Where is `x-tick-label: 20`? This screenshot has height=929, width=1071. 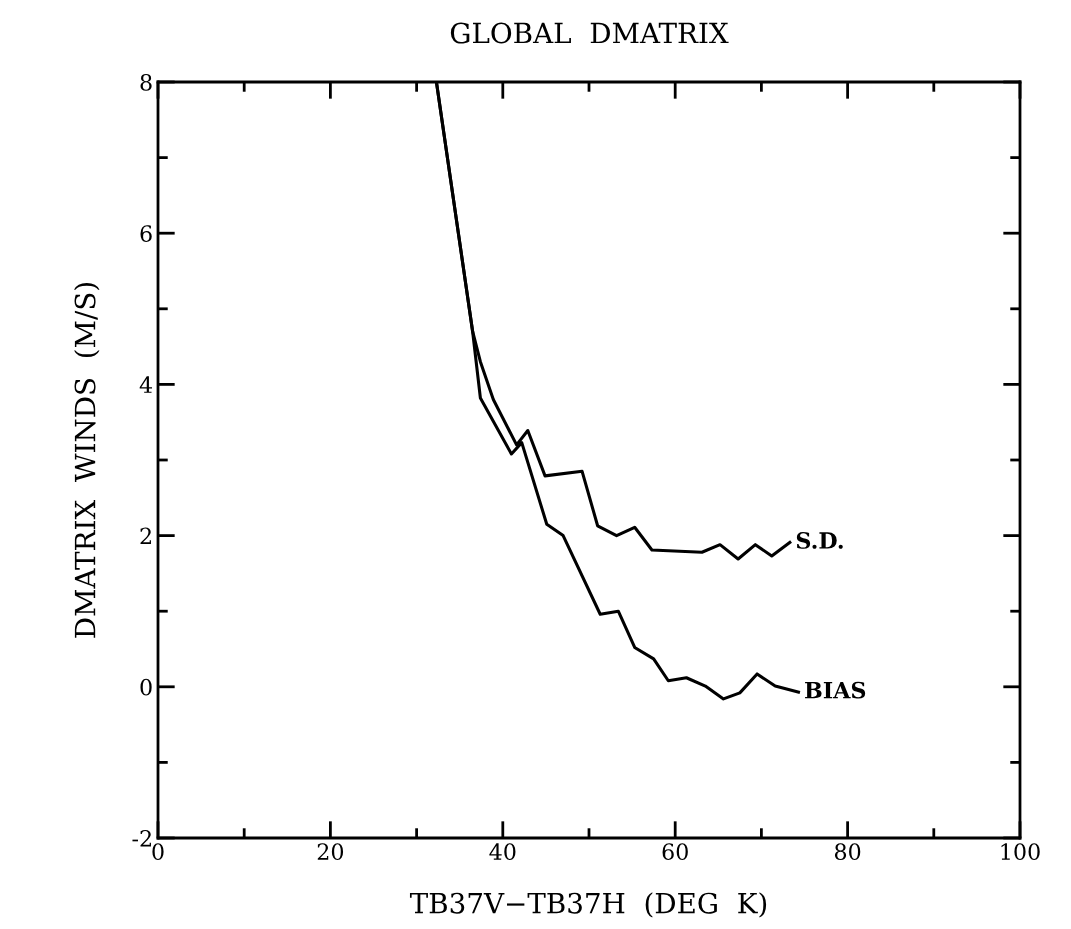
x-tick-label: 20 is located at coordinates (330, 852).